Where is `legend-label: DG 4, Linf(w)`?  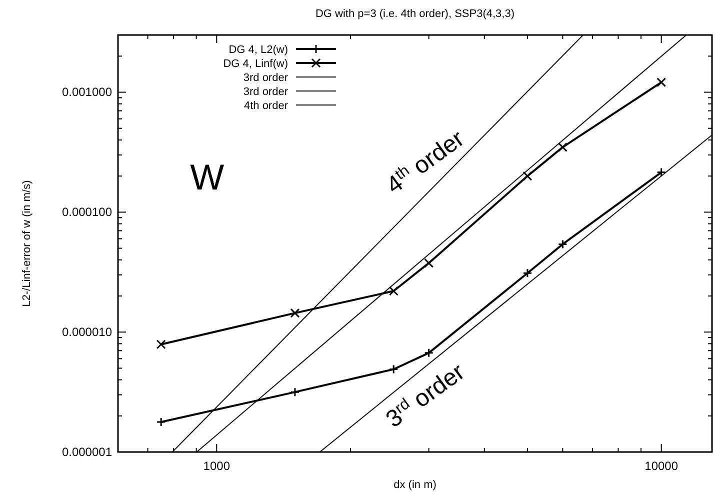
legend-label: DG 4, Linf(w) is located at coordinates (255, 64).